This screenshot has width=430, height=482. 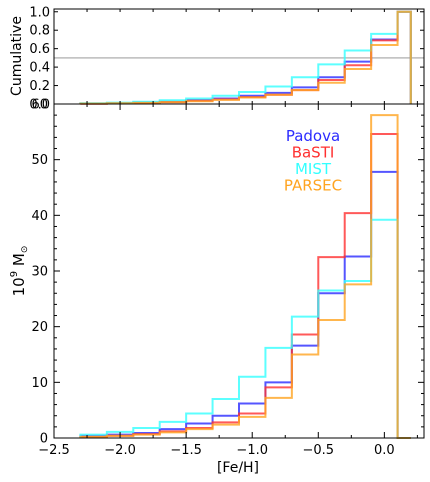 What do you see at coordinates (14, 274) in the screenshot?
I see `ylabel-exponent: 9` at bounding box center [14, 274].